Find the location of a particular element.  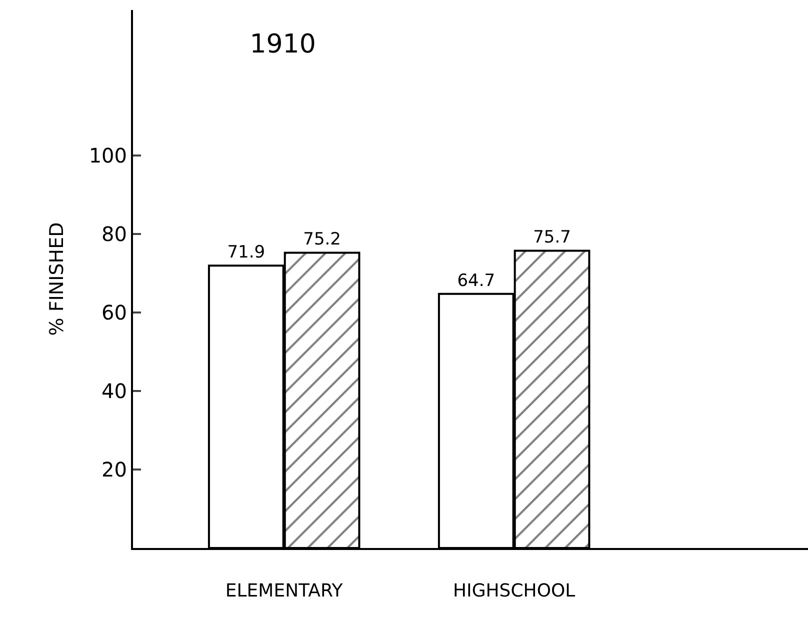

y-tick-label: 40 is located at coordinates (114, 390).